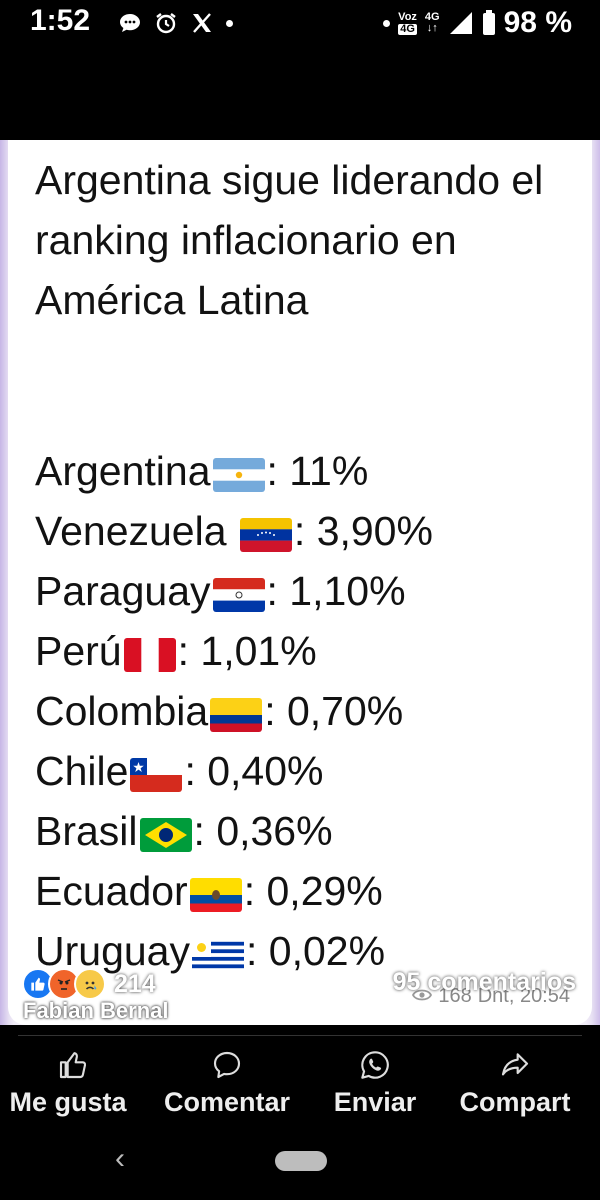  What do you see at coordinates (477, 23) in the screenshot?
I see `system-status-icons: Voz 4G 4G ↓↑ 98 %` at bounding box center [477, 23].